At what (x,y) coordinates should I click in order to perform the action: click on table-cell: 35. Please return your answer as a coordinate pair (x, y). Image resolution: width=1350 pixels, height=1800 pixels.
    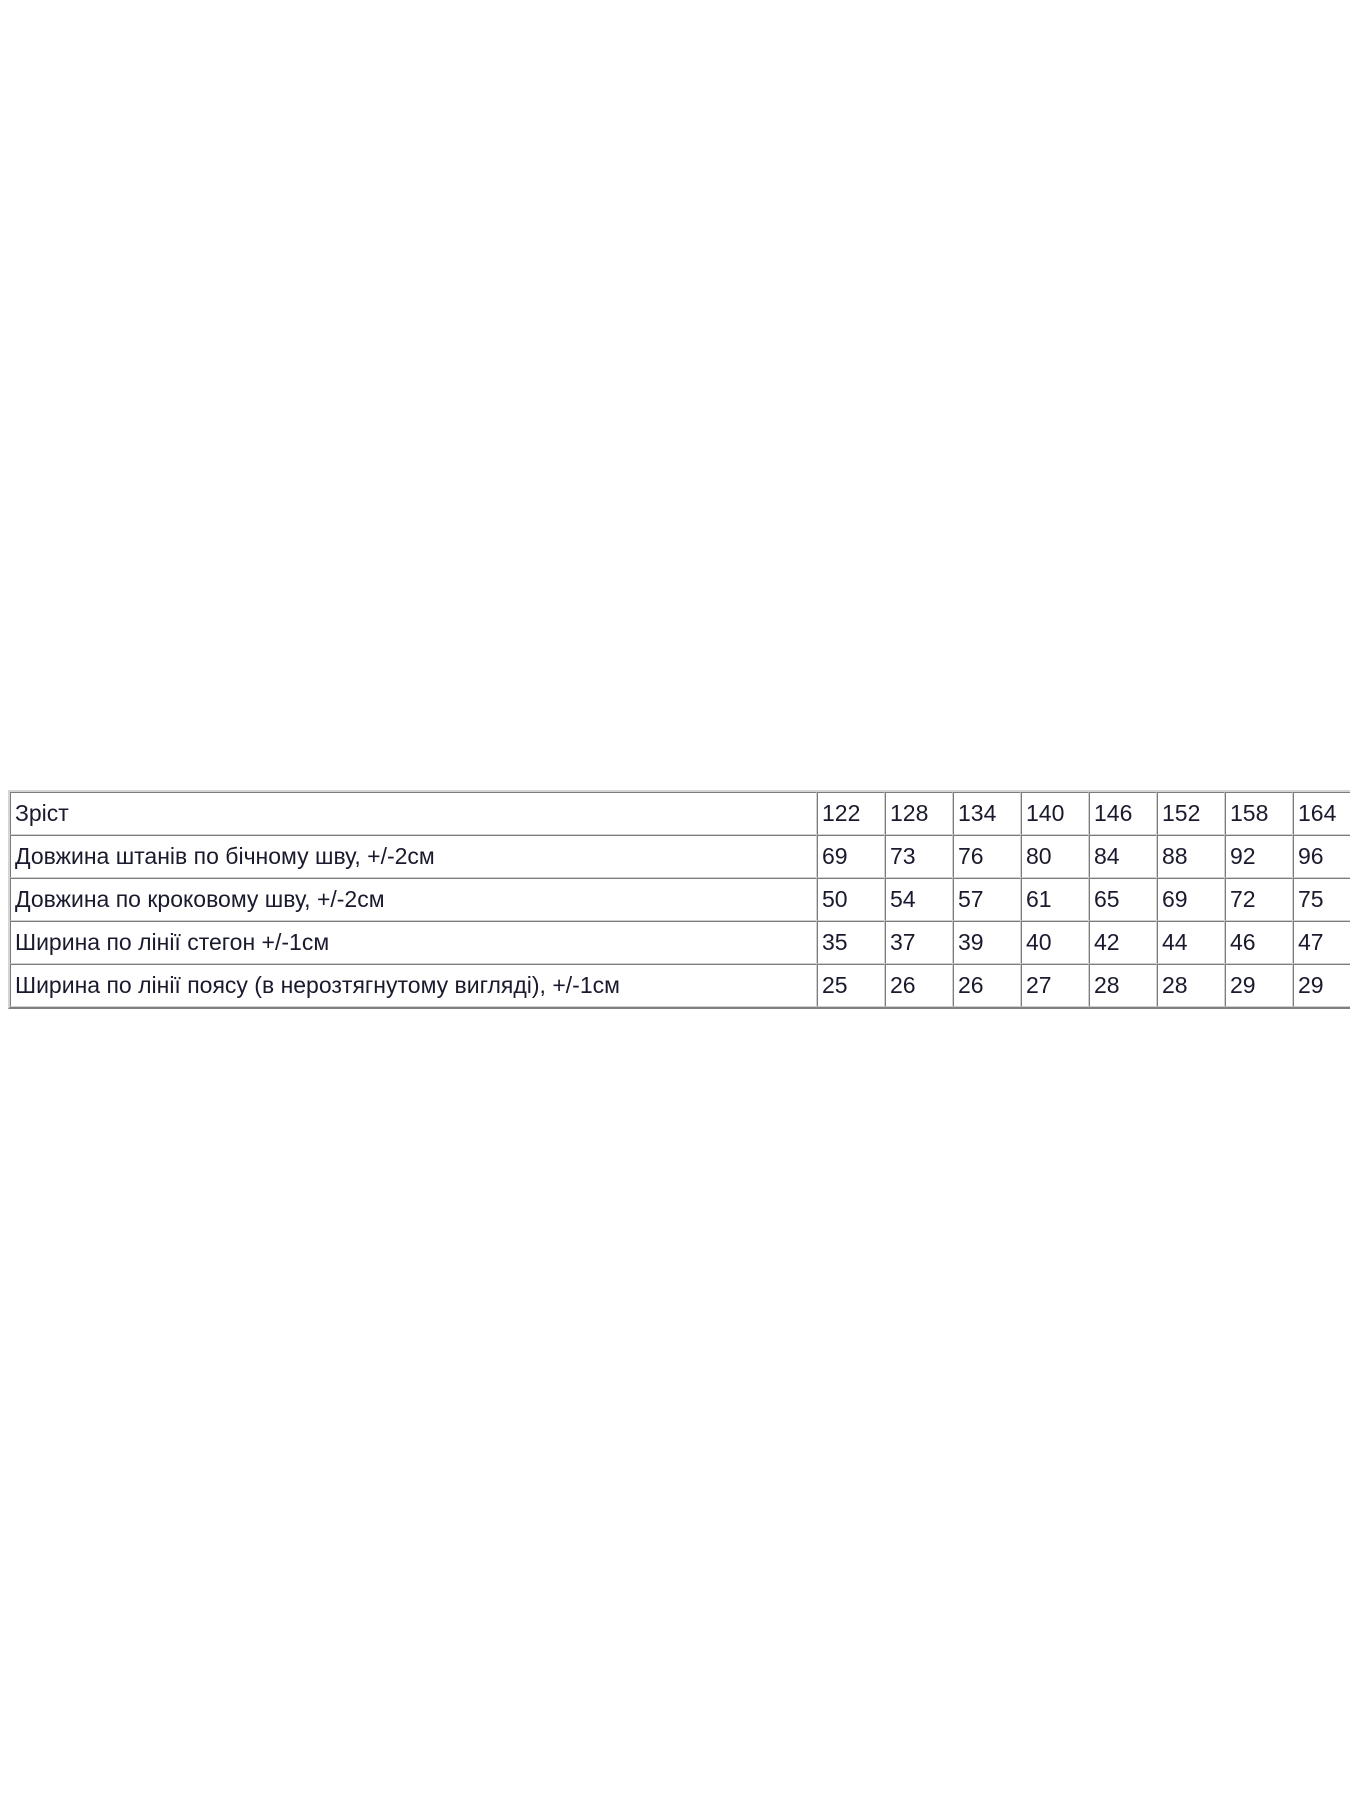
    Looking at the image, I should click on (851, 942).